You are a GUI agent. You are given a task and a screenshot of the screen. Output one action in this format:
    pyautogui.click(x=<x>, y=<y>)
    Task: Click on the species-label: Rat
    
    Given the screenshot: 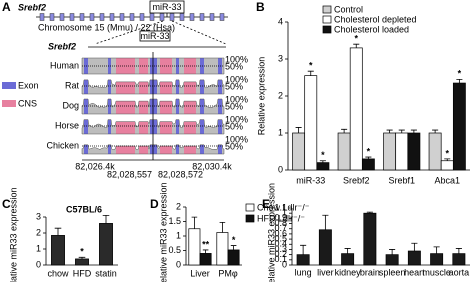 What is the action you would take?
    pyautogui.click(x=72, y=85)
    